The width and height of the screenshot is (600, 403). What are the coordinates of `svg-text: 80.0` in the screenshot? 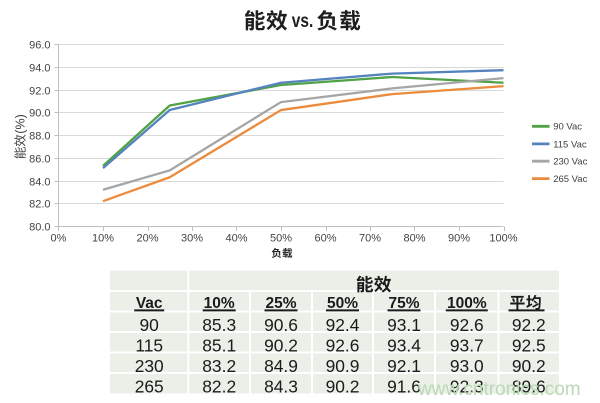 It's located at (39, 227).